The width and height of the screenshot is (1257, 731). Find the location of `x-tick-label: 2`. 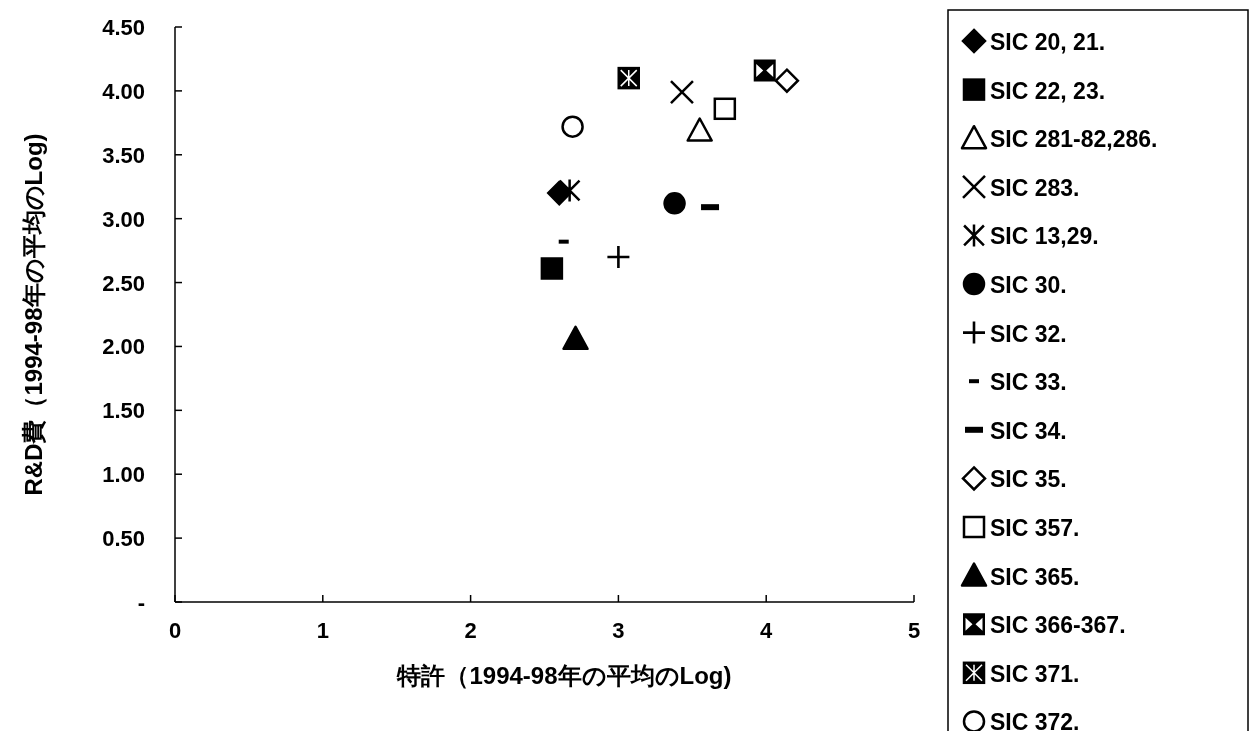

x-tick-label: 2 is located at coordinates (470, 630).